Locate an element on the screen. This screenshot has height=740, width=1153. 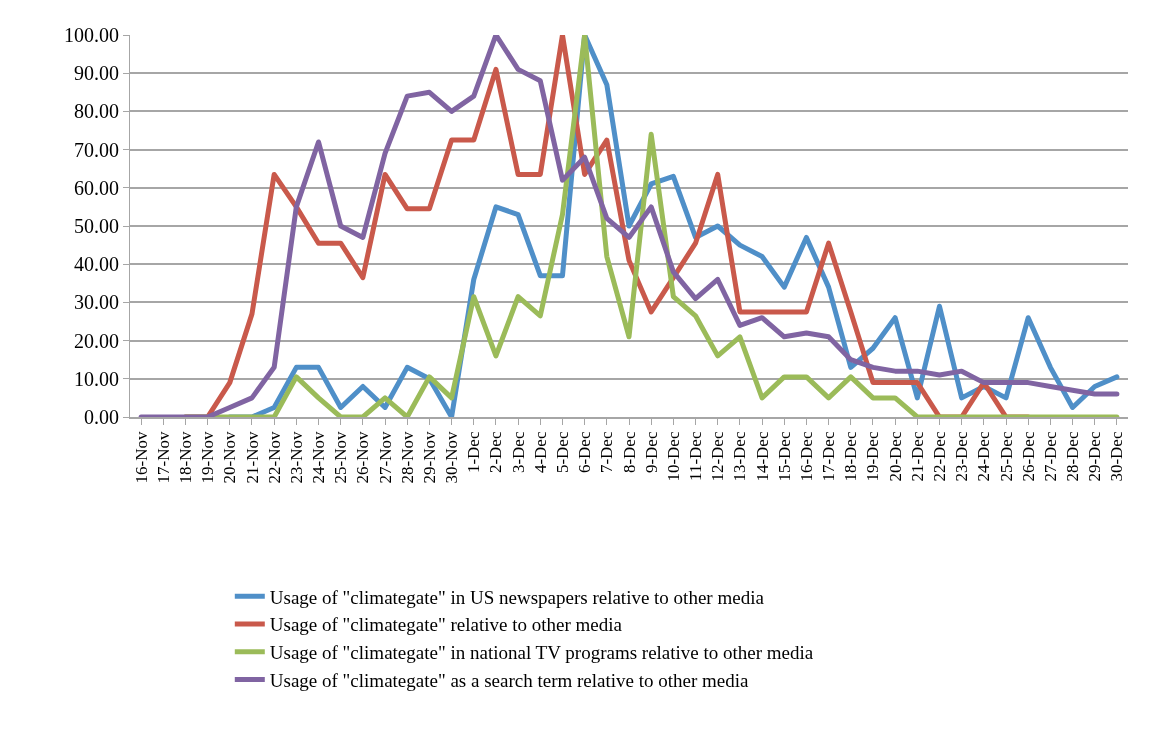
x-tick-label: 19-Nov is located at coordinates (208, 457).